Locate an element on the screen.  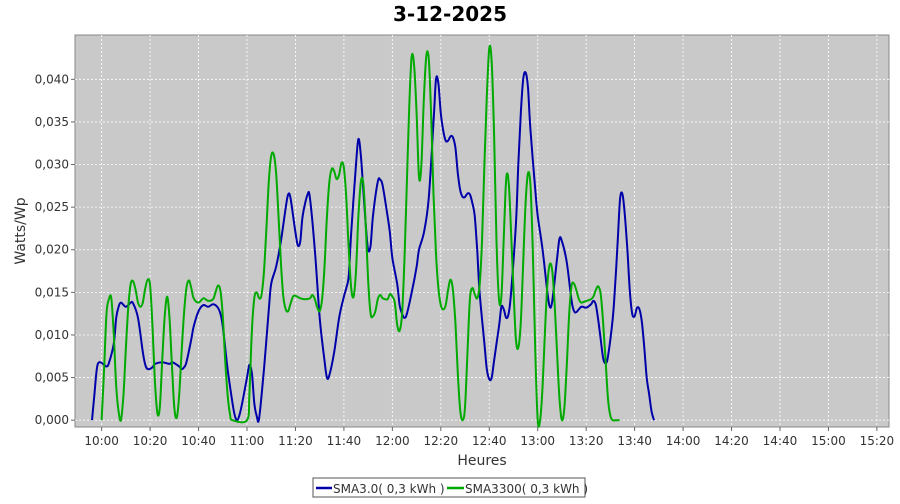
legend-label-sma3300: SMA3300( 0,3 kWh ) is located at coordinates (526, 489).